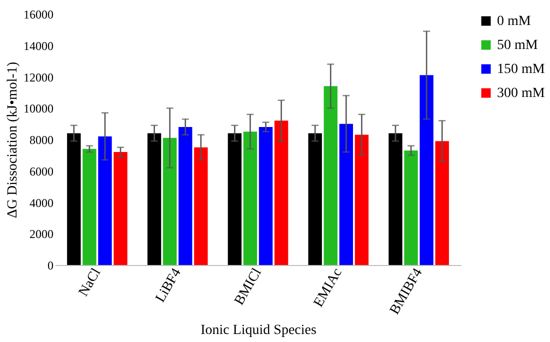  What do you see at coordinates (42, 234) in the screenshot?
I see `y-tick-label: 2000` at bounding box center [42, 234].